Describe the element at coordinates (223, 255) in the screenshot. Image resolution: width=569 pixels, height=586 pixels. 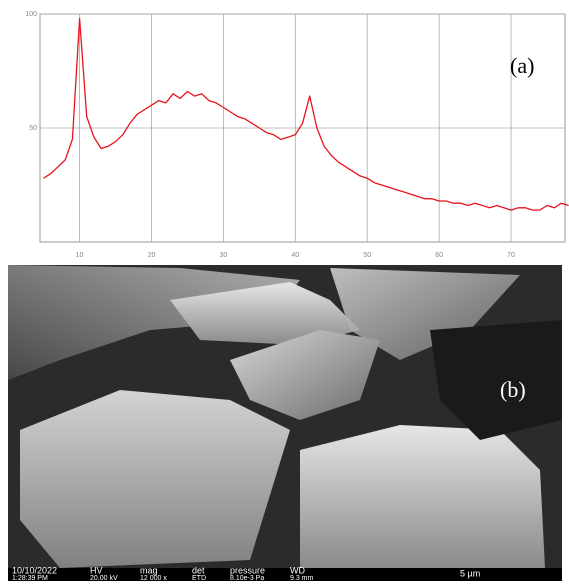
I see `x-tick-label: 30` at that location.